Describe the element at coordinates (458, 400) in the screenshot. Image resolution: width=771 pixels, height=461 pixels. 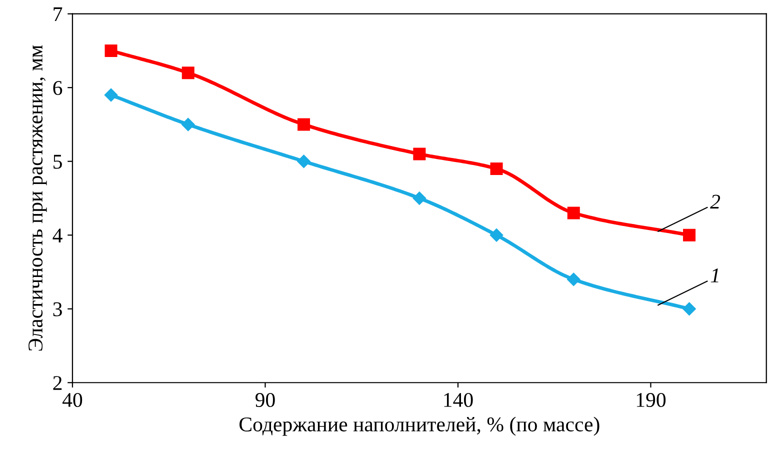
I see `x-tick-label: 140` at that location.